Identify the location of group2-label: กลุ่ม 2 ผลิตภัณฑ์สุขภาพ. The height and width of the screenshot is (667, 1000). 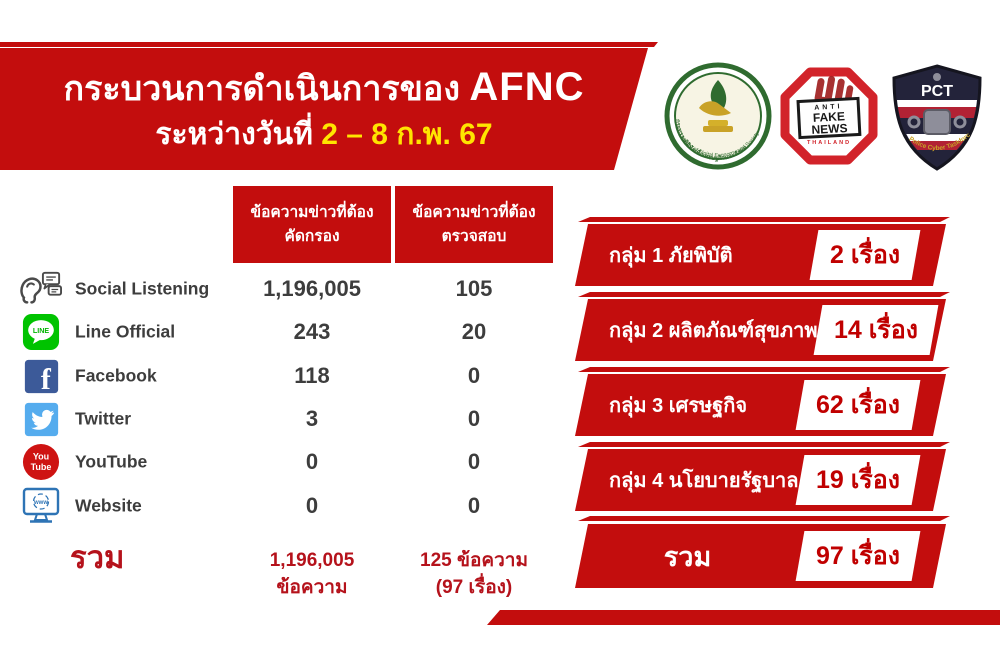
(713, 331).